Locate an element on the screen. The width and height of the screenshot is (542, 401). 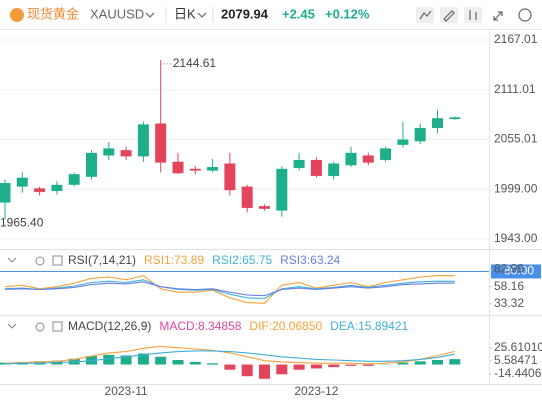
y-tick-label: 5.58471 is located at coordinates (516, 360).